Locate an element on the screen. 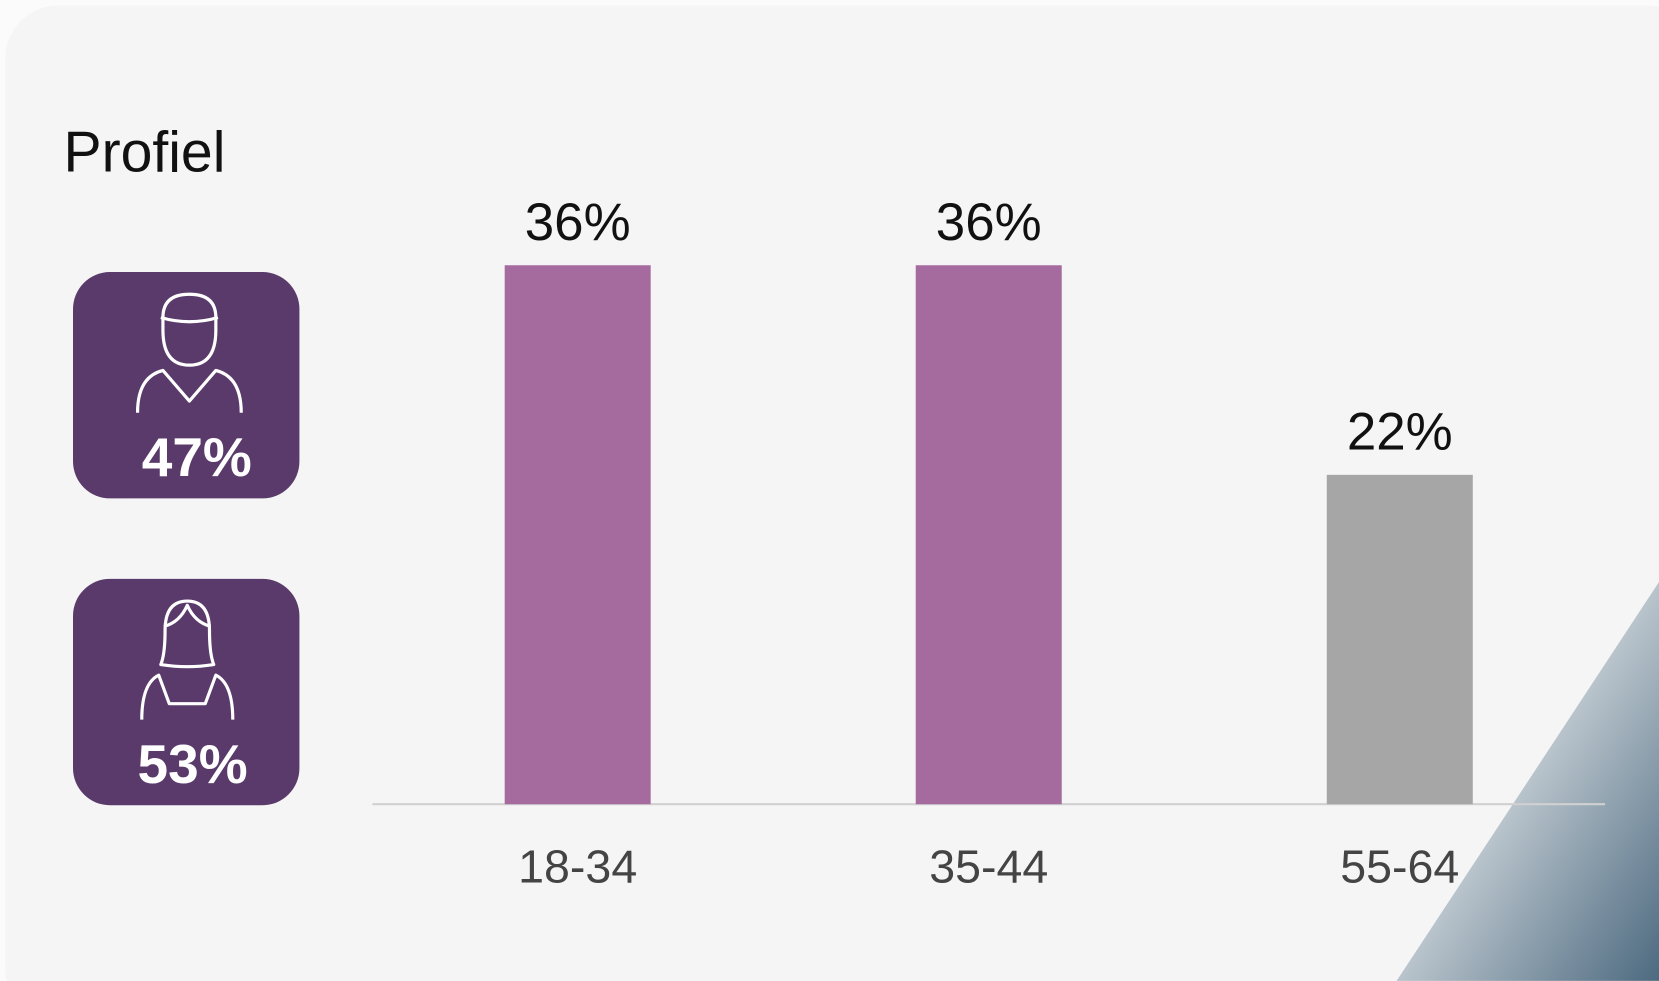 This screenshot has width=1659, height=981. value-label: 22% is located at coordinates (1400, 431).